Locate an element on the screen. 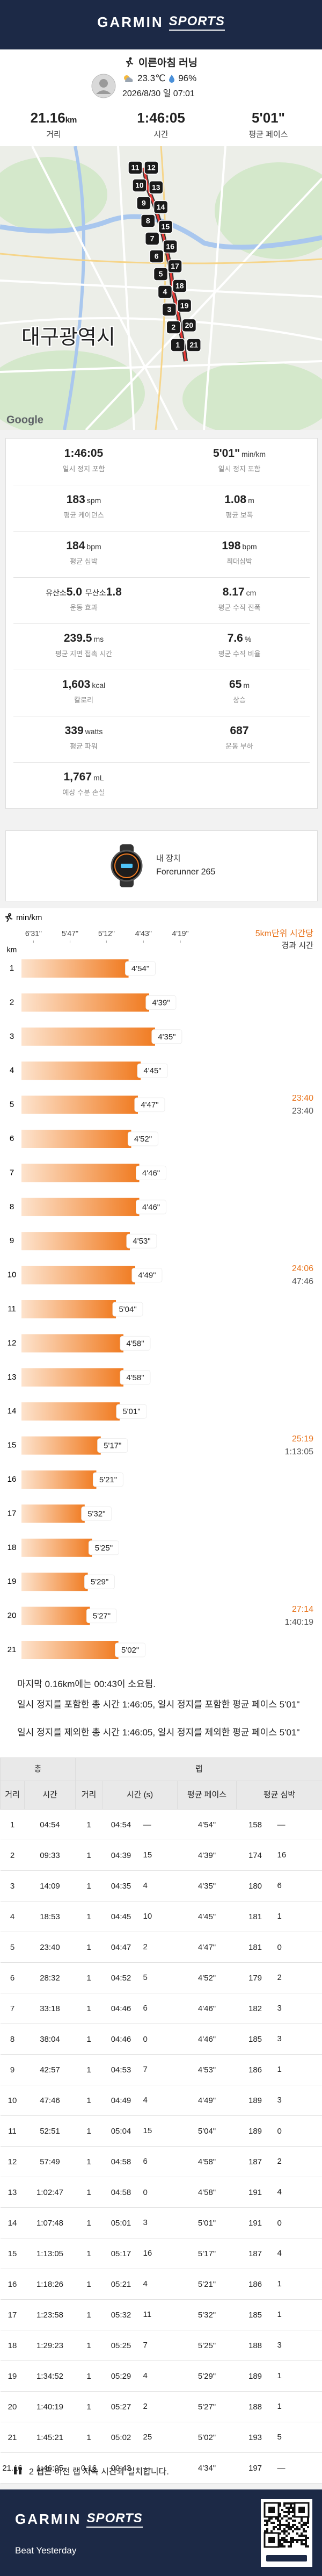  lap-marker-label: 13 is located at coordinates (156, 187).